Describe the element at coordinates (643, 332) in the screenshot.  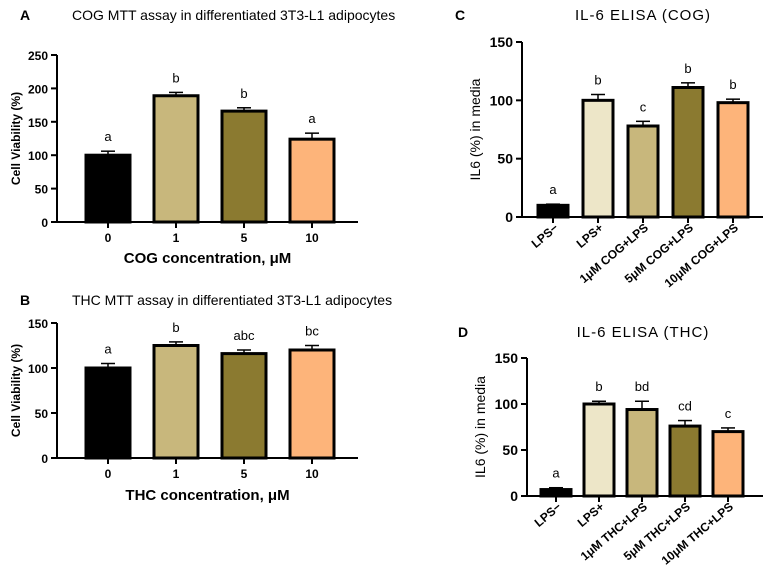
I see `chart-title: IL-6 ELISA (THC)` at that location.